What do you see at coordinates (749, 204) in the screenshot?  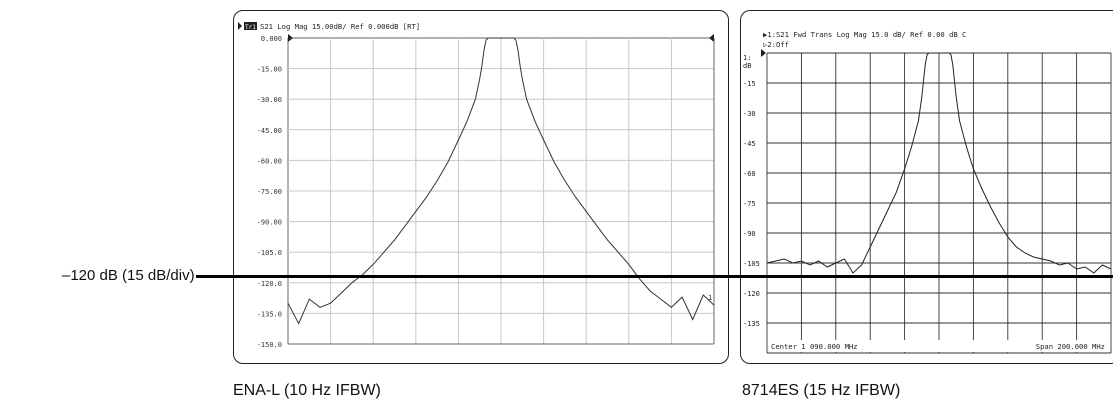 I see `y-tick-label: -75` at bounding box center [749, 204].